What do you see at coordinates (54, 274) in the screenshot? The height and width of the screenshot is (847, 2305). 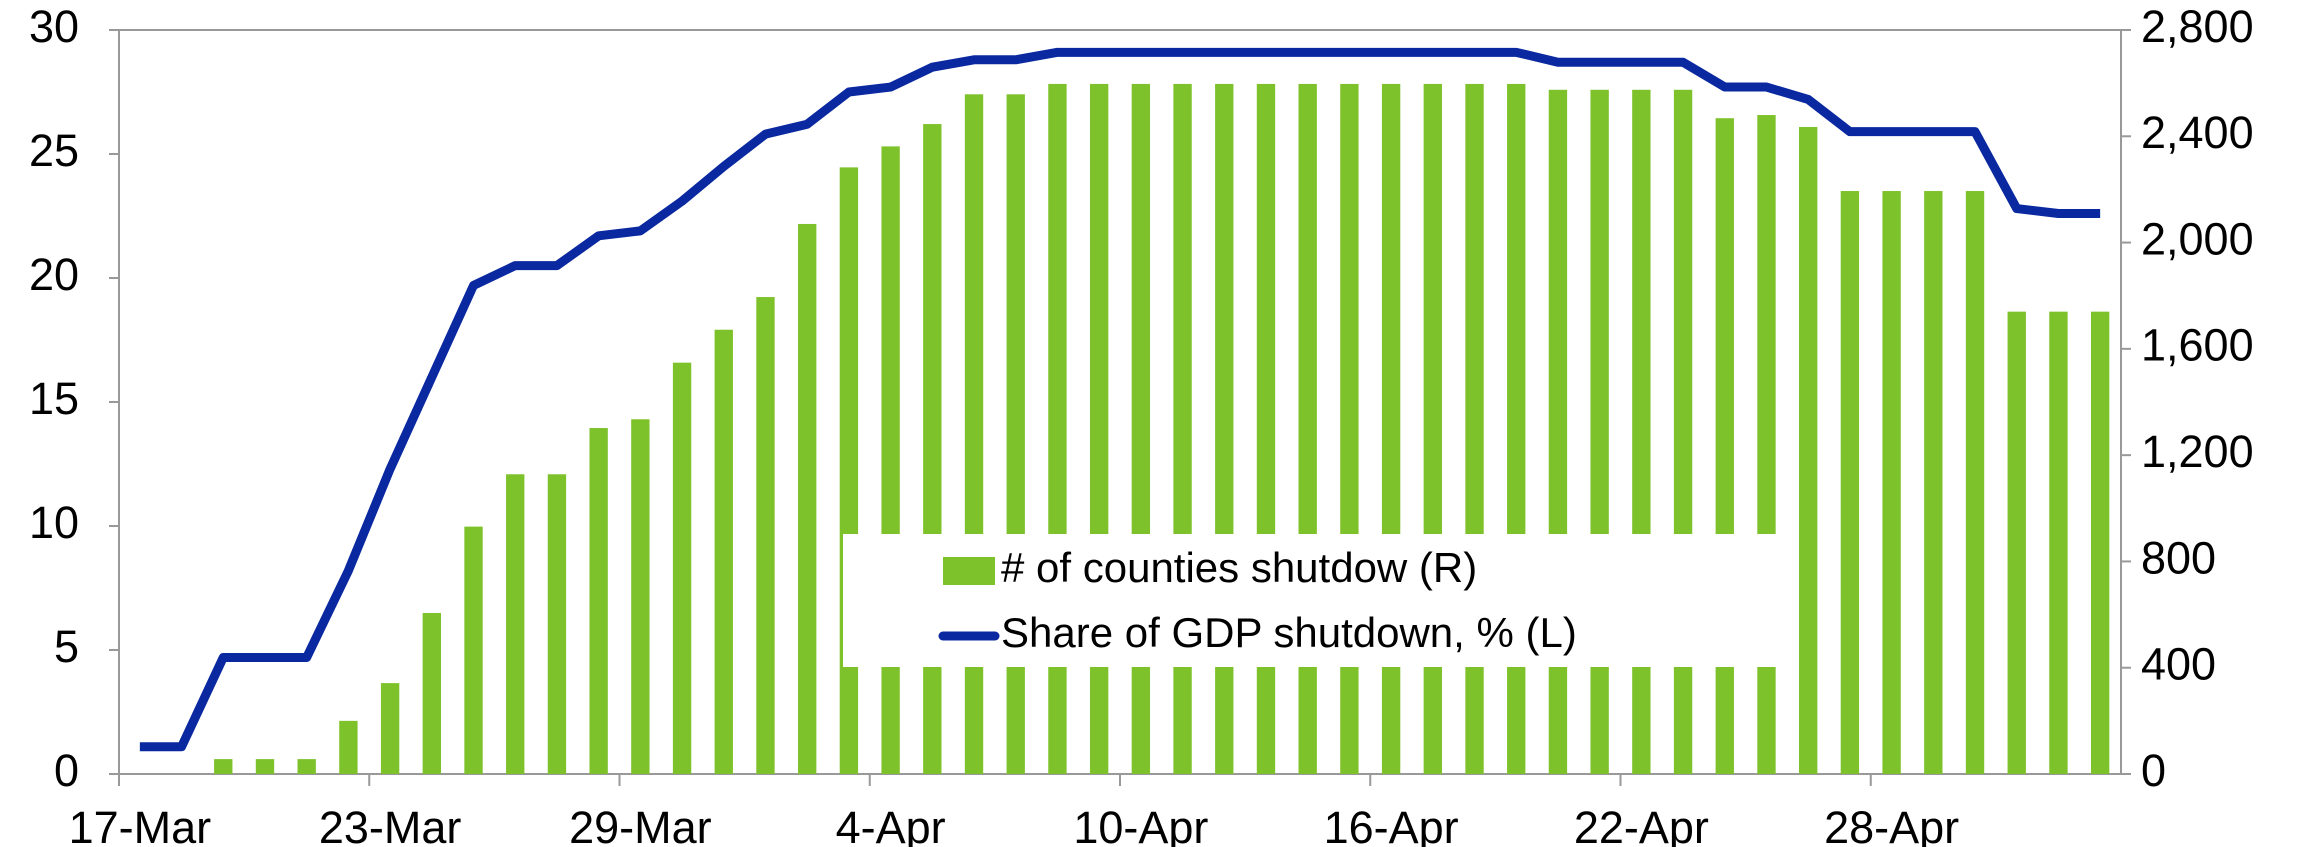 I see `y-tick-label: 20` at bounding box center [54, 274].